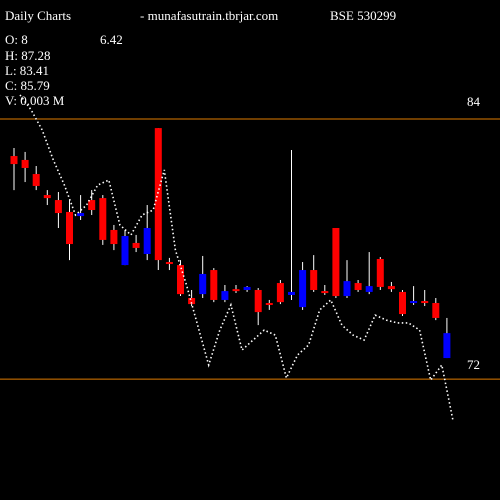 The height and width of the screenshot is (500, 500). Describe the element at coordinates (473, 364) in the screenshot. I see `y-tick-label: 72` at that location.